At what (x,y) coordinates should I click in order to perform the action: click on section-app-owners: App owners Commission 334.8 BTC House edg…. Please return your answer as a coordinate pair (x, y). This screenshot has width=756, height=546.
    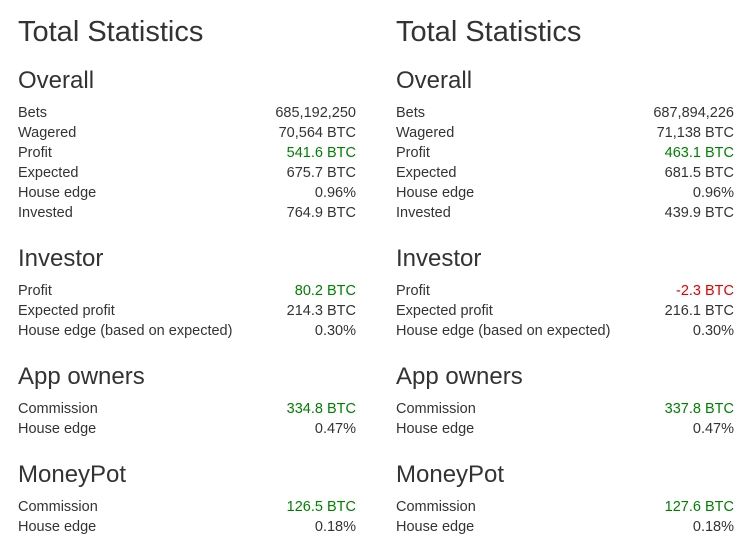
    Looking at the image, I should click on (187, 401).